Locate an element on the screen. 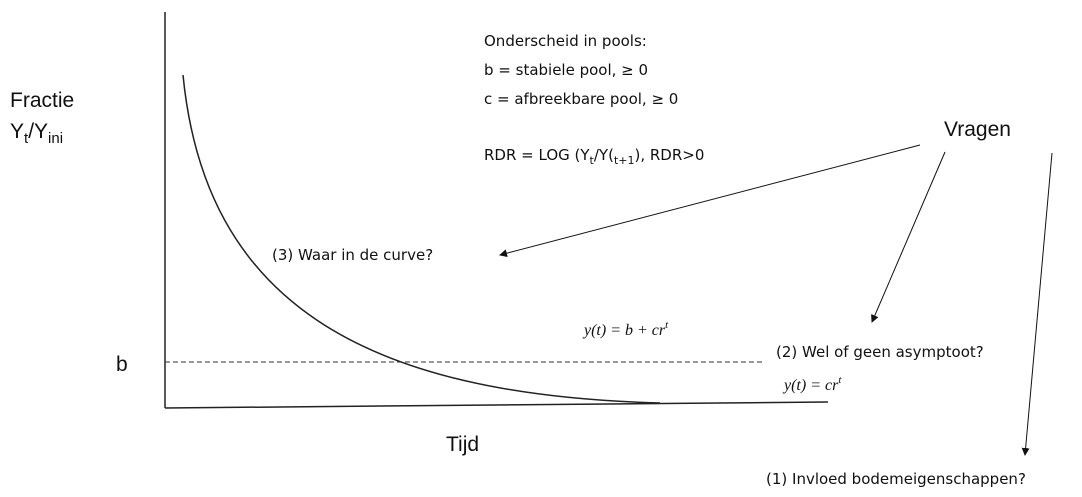  y-label: Fractie is located at coordinates (42, 100).